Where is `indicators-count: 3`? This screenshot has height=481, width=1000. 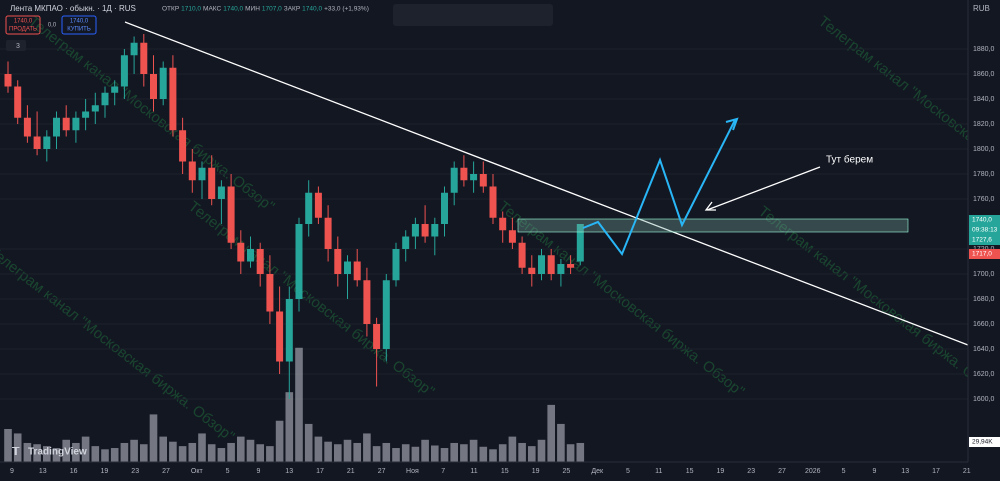 indicators-count: 3 is located at coordinates (18, 46).